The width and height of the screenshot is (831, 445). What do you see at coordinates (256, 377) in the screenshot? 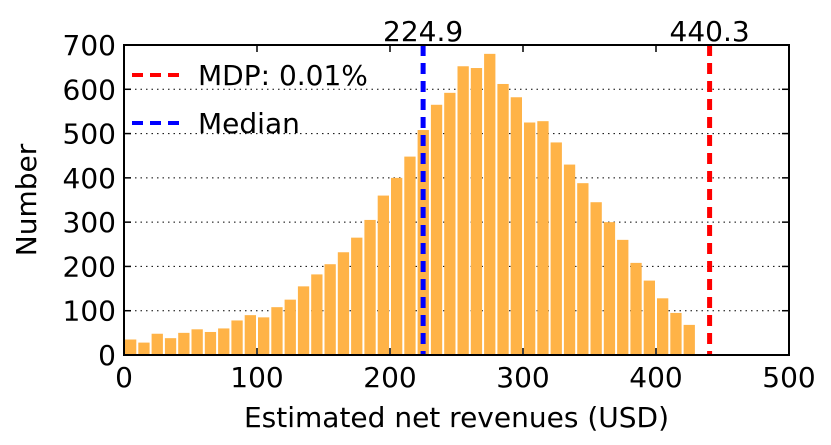
I see `x-tick-label: 100` at bounding box center [256, 377].